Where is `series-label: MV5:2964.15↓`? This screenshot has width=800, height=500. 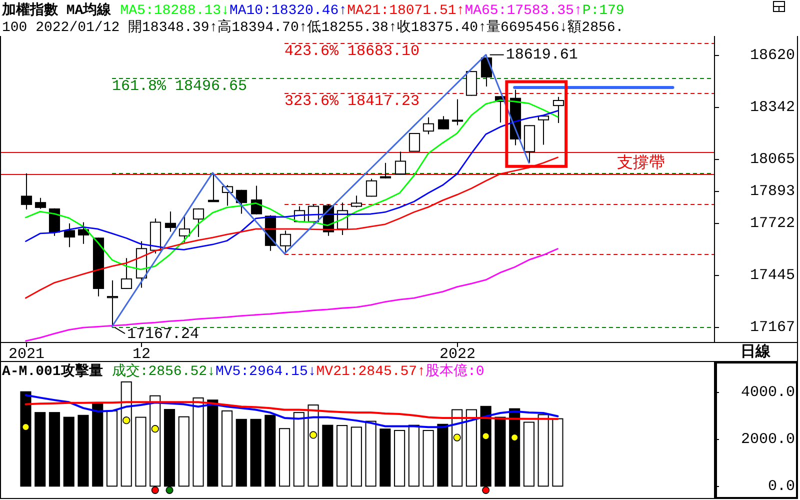
series-label: MV5:2964.15↓ is located at coordinates (265, 372).